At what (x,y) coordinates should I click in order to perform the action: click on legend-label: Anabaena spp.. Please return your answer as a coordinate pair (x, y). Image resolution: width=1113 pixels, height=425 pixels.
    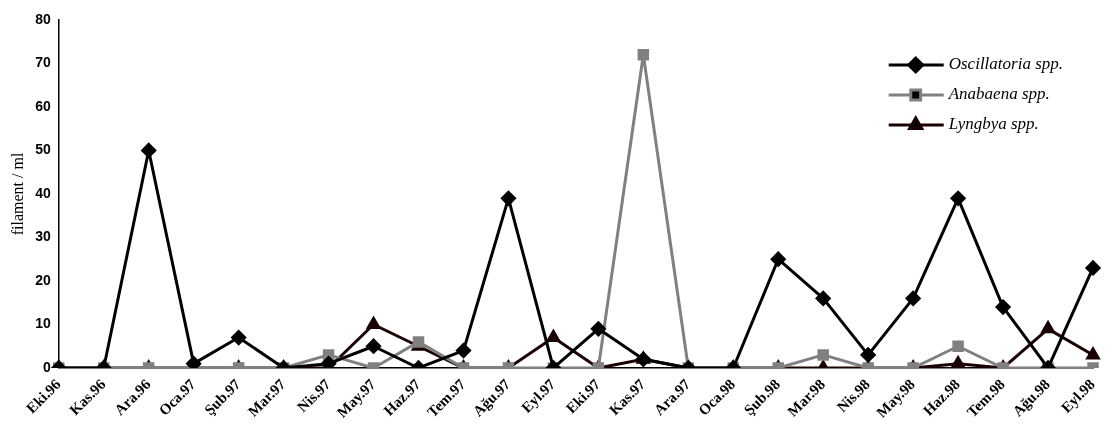
    Looking at the image, I should click on (998, 94).